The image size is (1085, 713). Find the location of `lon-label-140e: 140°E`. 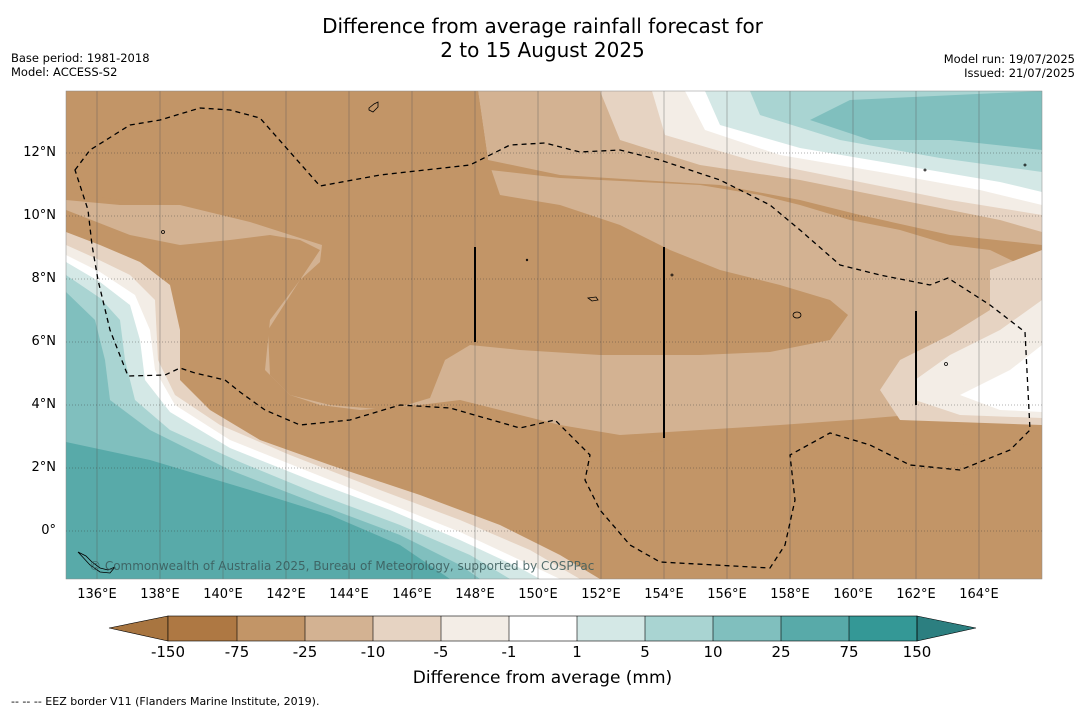

lon-label-140e: 140°E is located at coordinates (223, 594).